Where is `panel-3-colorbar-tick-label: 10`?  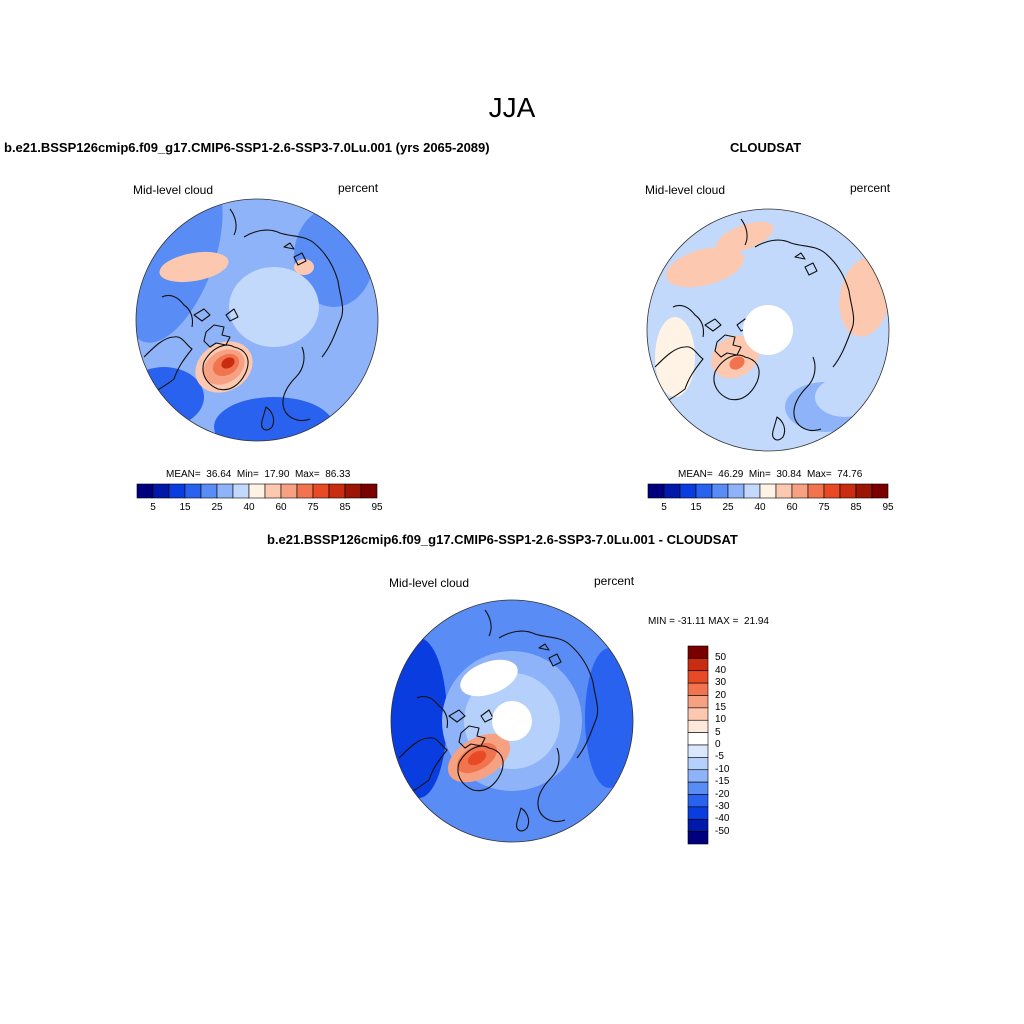 panel-3-colorbar-tick-label: 10 is located at coordinates (721, 720).